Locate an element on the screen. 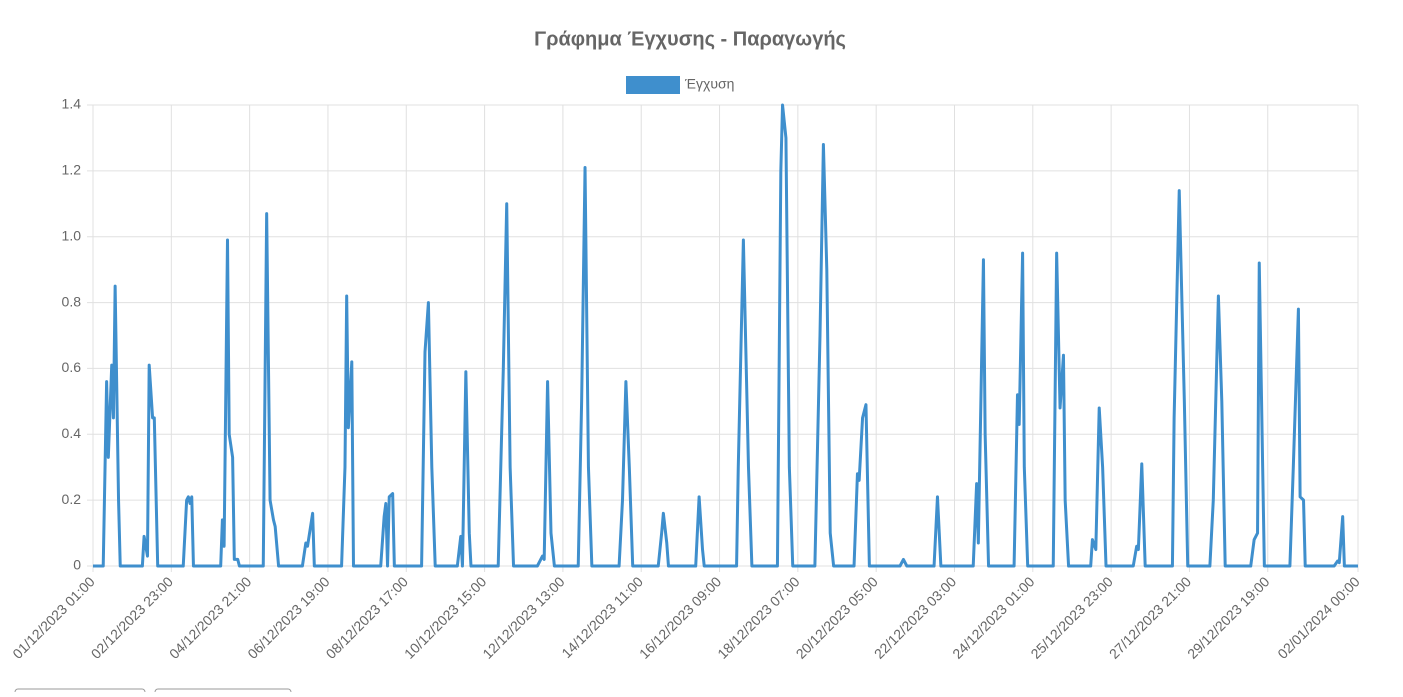  y-tick-label: 0.2 is located at coordinates (72, 499).